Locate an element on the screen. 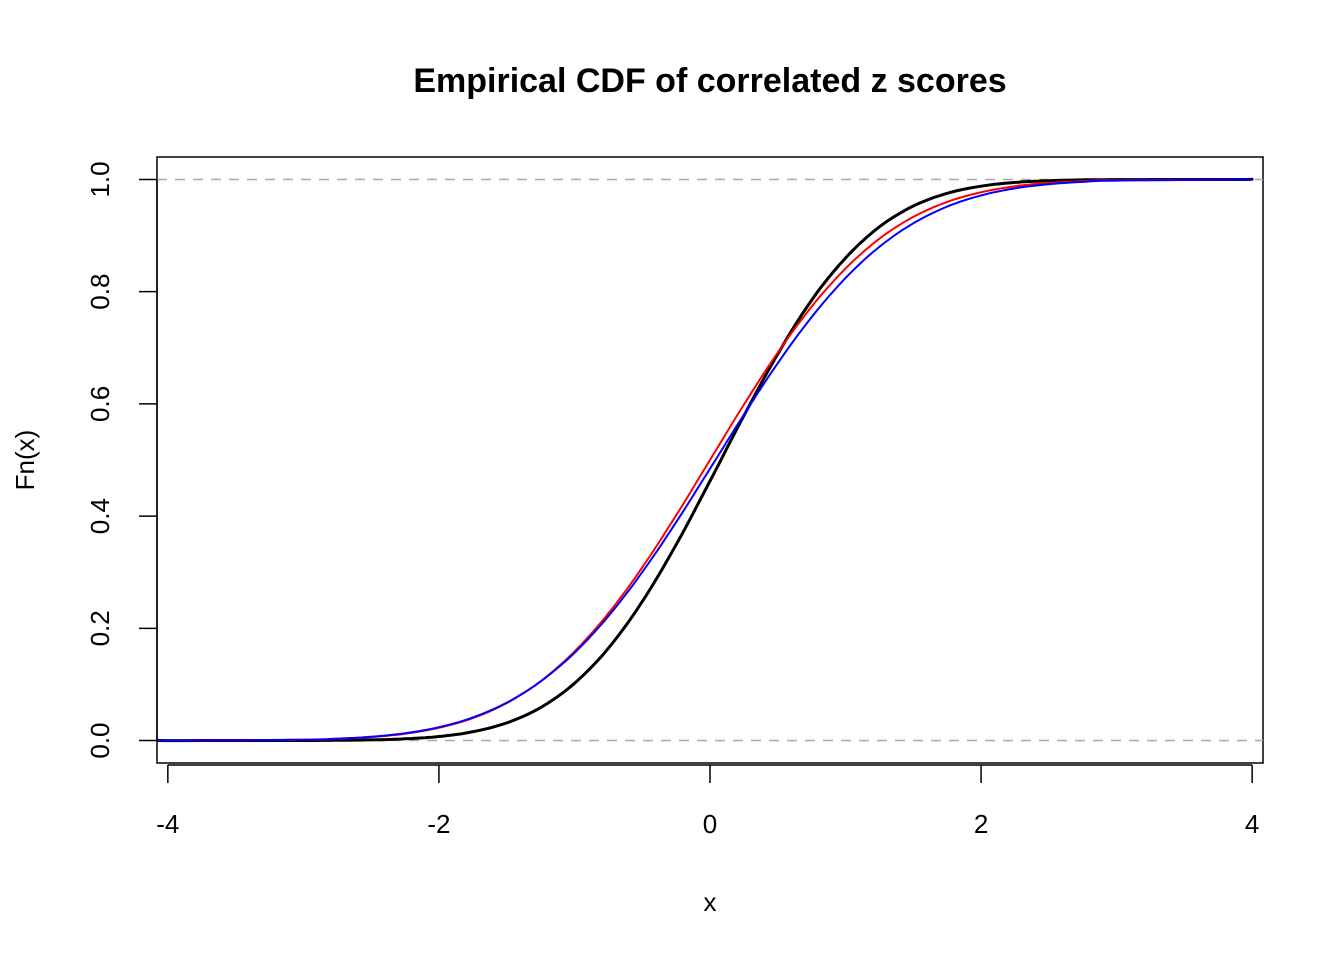 The image size is (1344, 965). y-tick-label: 1.0 is located at coordinates (100, 179).